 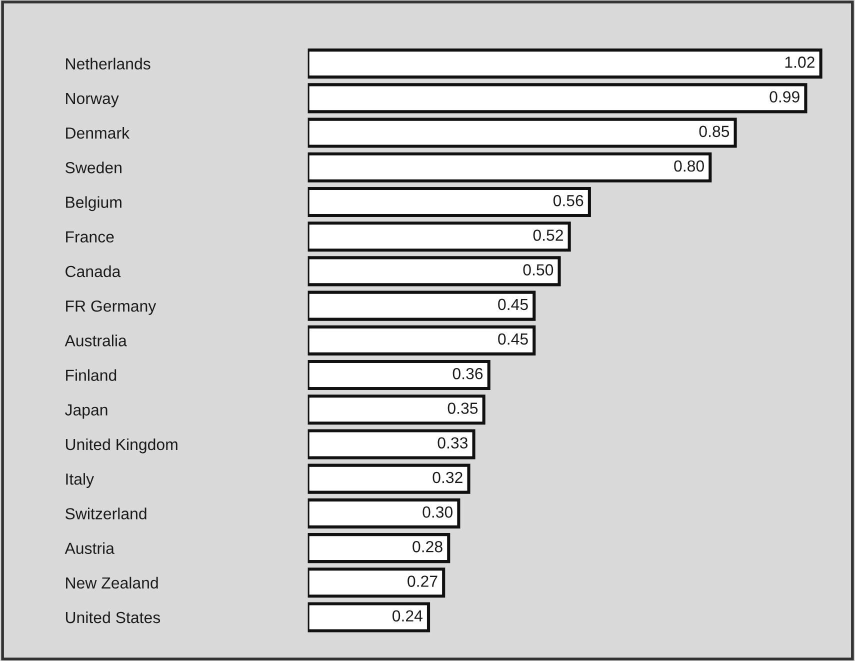 I want to click on y-tick-label: Switzerland, so click(x=105, y=514).